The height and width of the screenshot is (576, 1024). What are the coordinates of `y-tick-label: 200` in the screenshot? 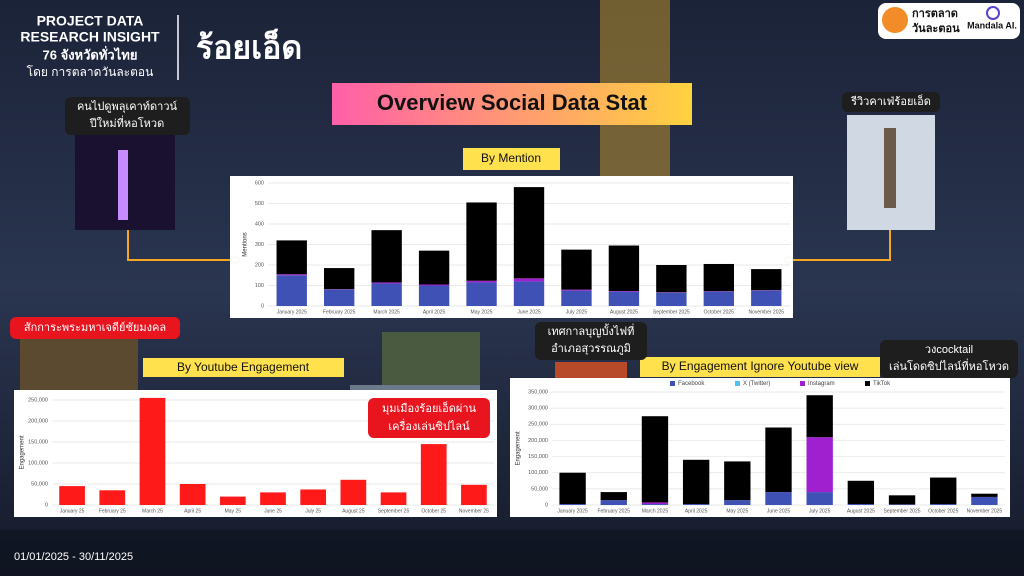 It's located at (259, 265).